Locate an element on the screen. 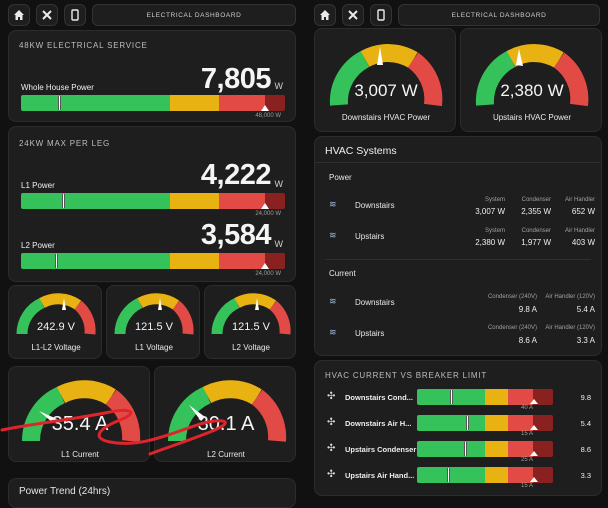 This screenshot has width=608, height=508. dashboard-title-bar: ELECTRICAL DASHBOARD is located at coordinates (194, 15).